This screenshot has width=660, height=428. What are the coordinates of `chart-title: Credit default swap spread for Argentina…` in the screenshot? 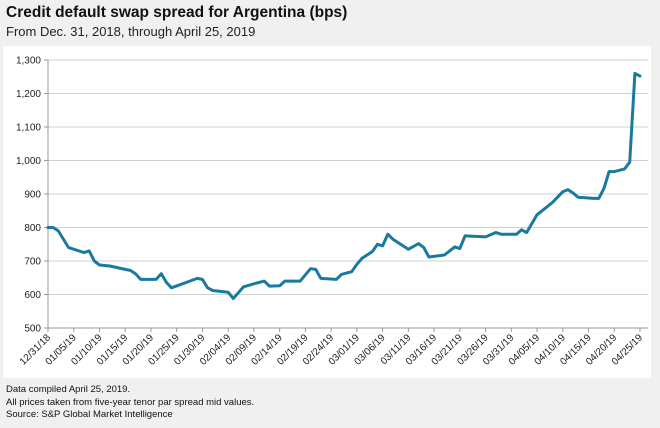 It's located at (177, 12).